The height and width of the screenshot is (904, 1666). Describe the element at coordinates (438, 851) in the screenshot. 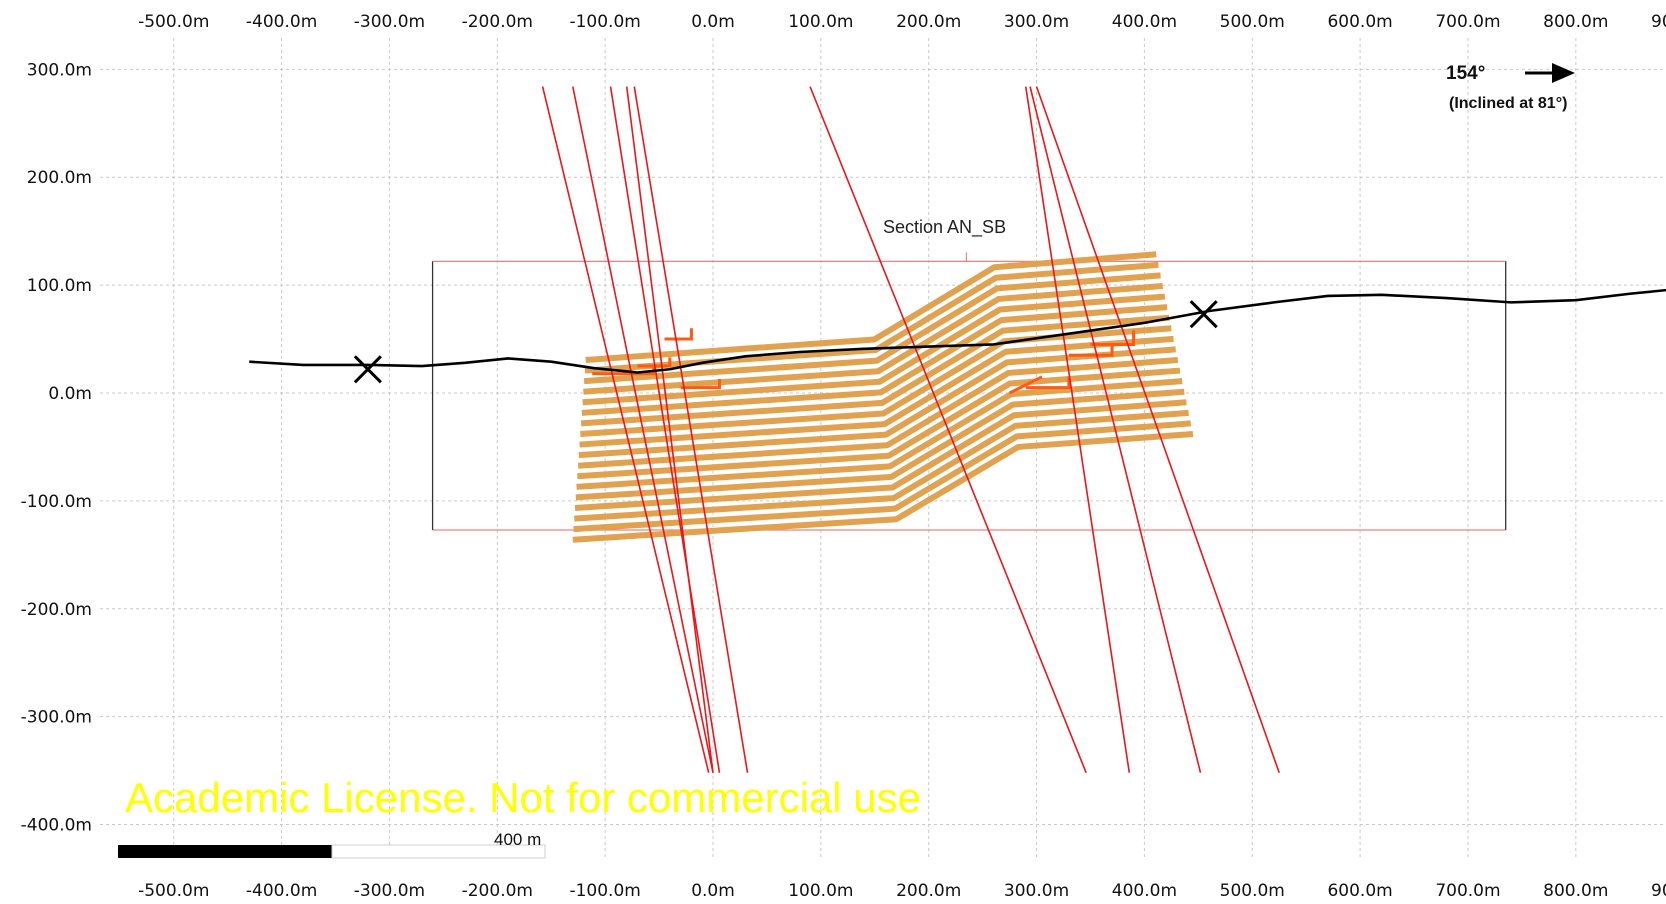

I see `scale-bar-empty` at that location.